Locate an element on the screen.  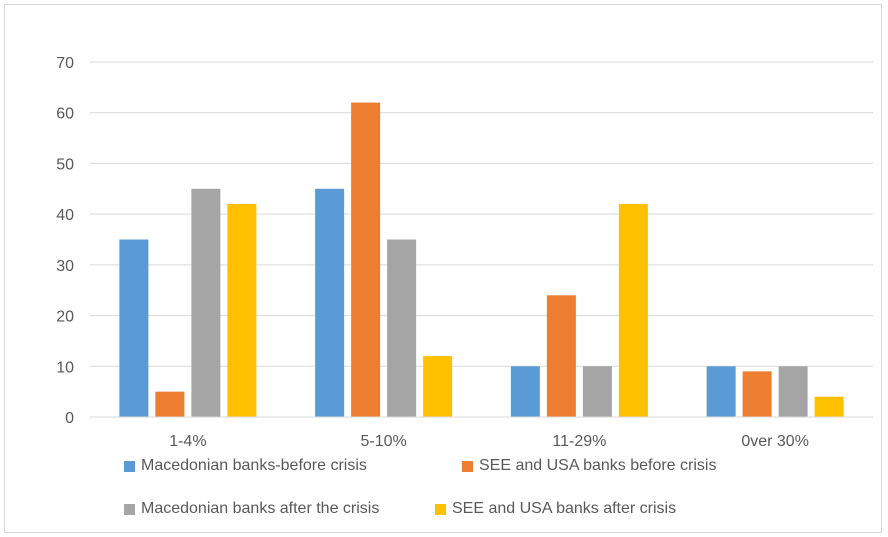
y-tick-label: 70 is located at coordinates (65, 63).